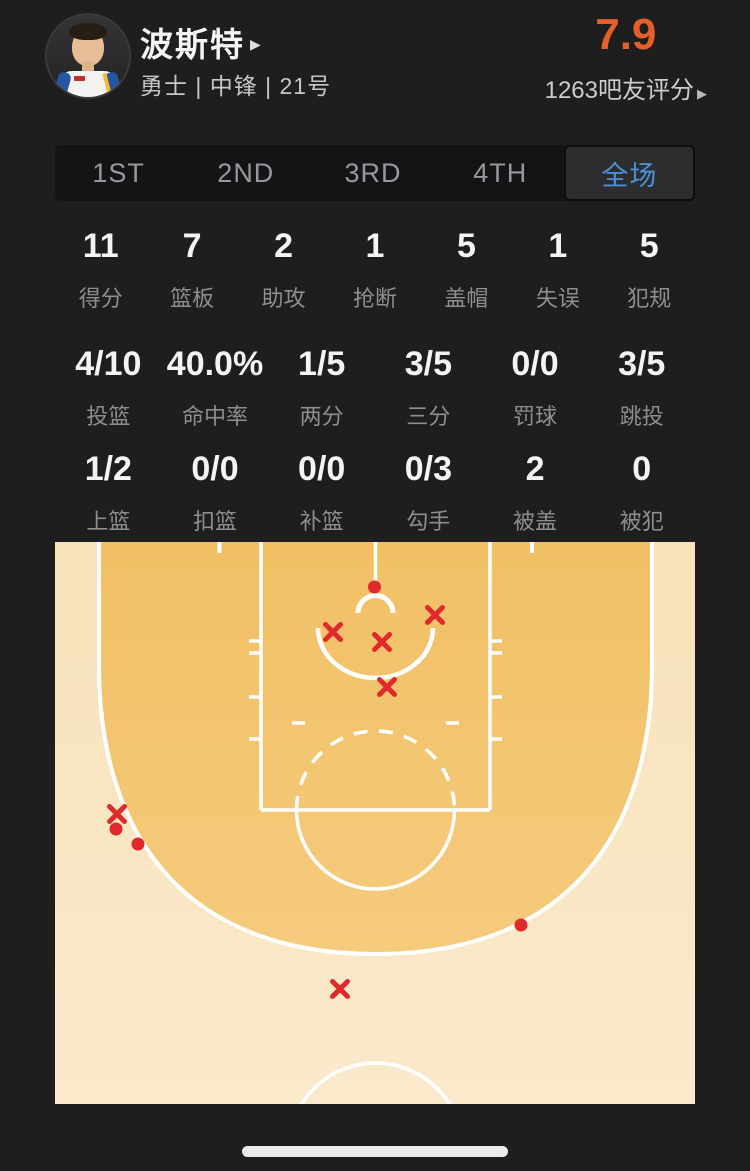 The width and height of the screenshot is (750, 1171). Describe the element at coordinates (375, 547) in the screenshot. I see `baseline-ticks` at that location.